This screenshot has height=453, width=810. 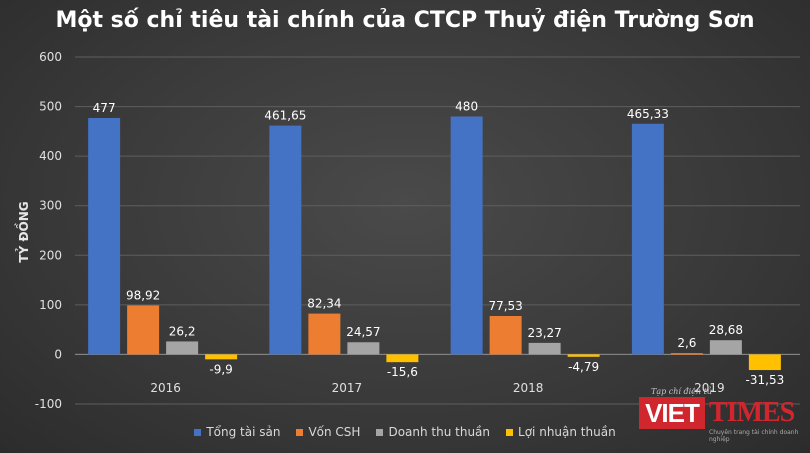 What do you see at coordinates (709, 388) in the screenshot?
I see `x-tick-label: 2019` at bounding box center [709, 388].